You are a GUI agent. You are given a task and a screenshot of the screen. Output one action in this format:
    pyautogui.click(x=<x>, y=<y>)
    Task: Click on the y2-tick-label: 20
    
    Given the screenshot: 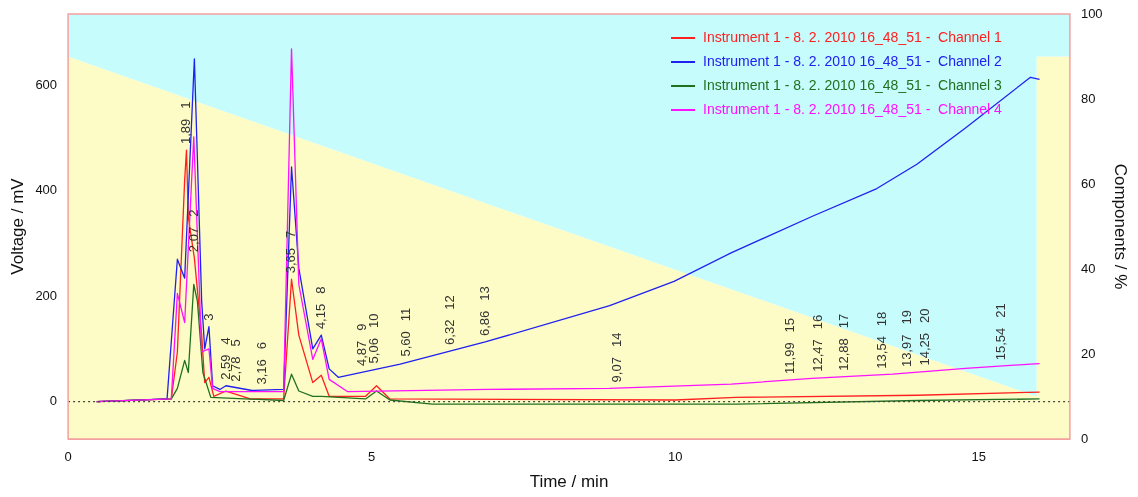 What is the action you would take?
    pyautogui.click(x=1088, y=353)
    